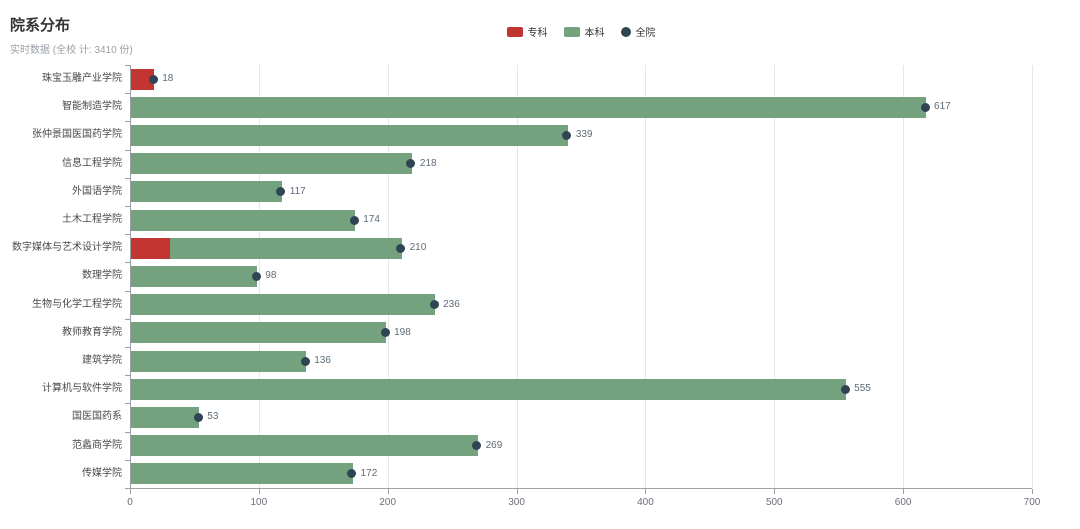 The height and width of the screenshot is (529, 1080). What do you see at coordinates (418, 248) in the screenshot?
I see `value-label: 210` at bounding box center [418, 248].